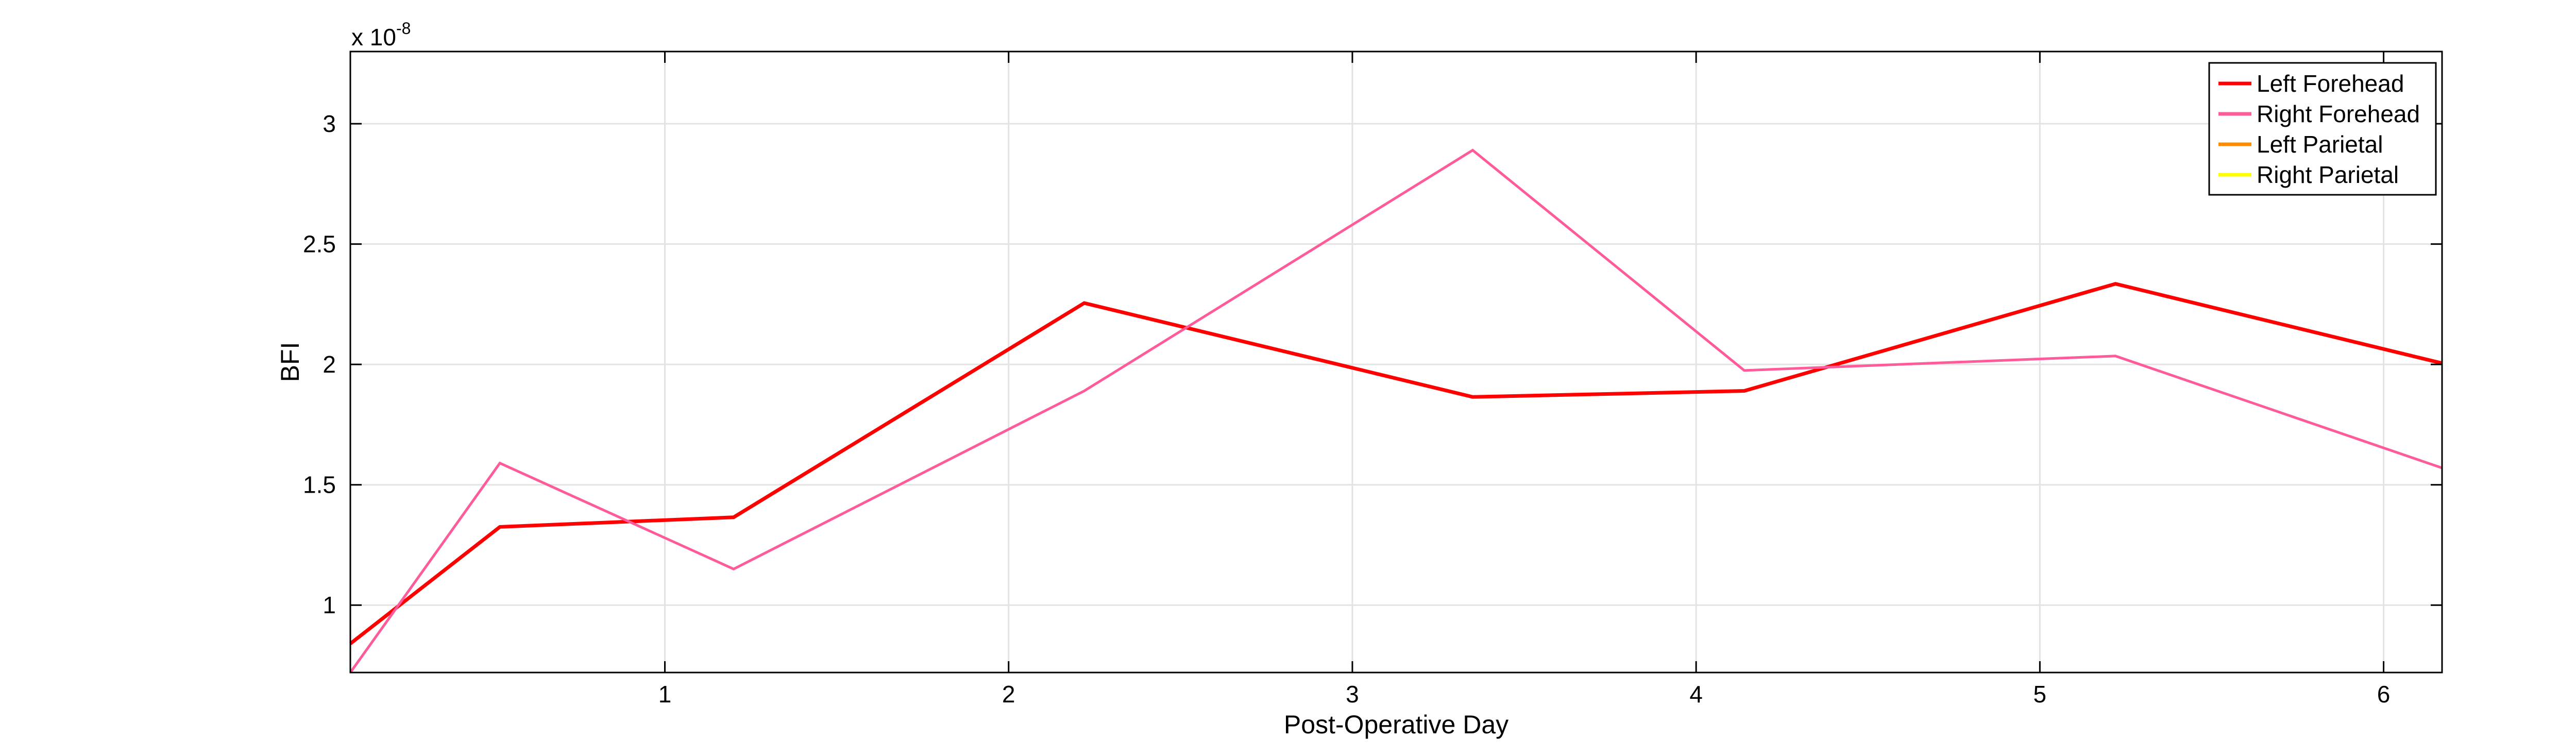 The image size is (2576, 756). I want to click on y-tick-label: 2.5, so click(319, 244).